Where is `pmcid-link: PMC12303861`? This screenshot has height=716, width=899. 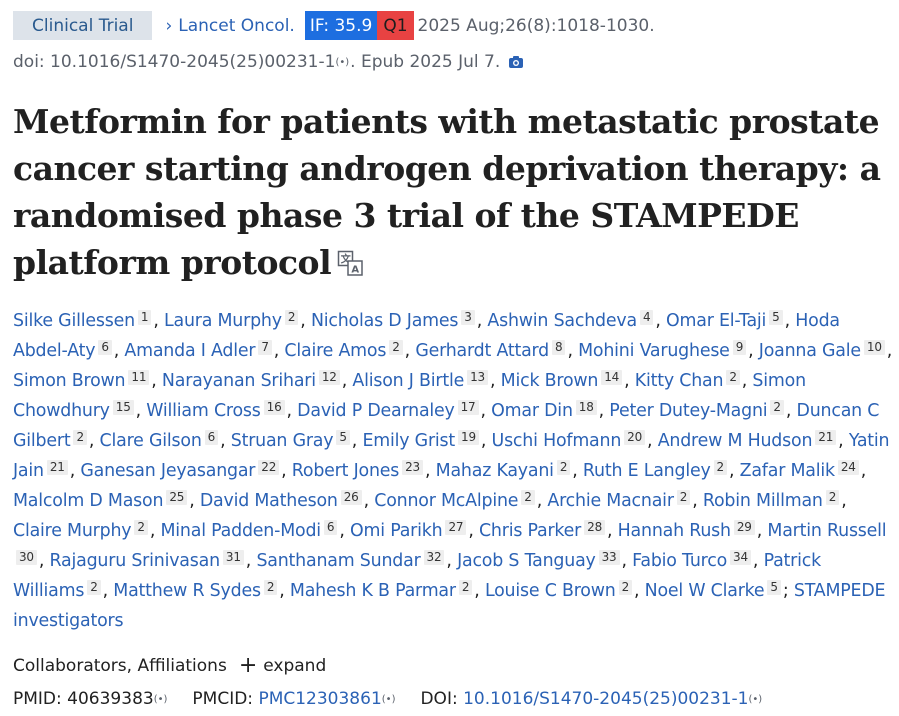
pmcid-link: PMC12303861 is located at coordinates (320, 699).